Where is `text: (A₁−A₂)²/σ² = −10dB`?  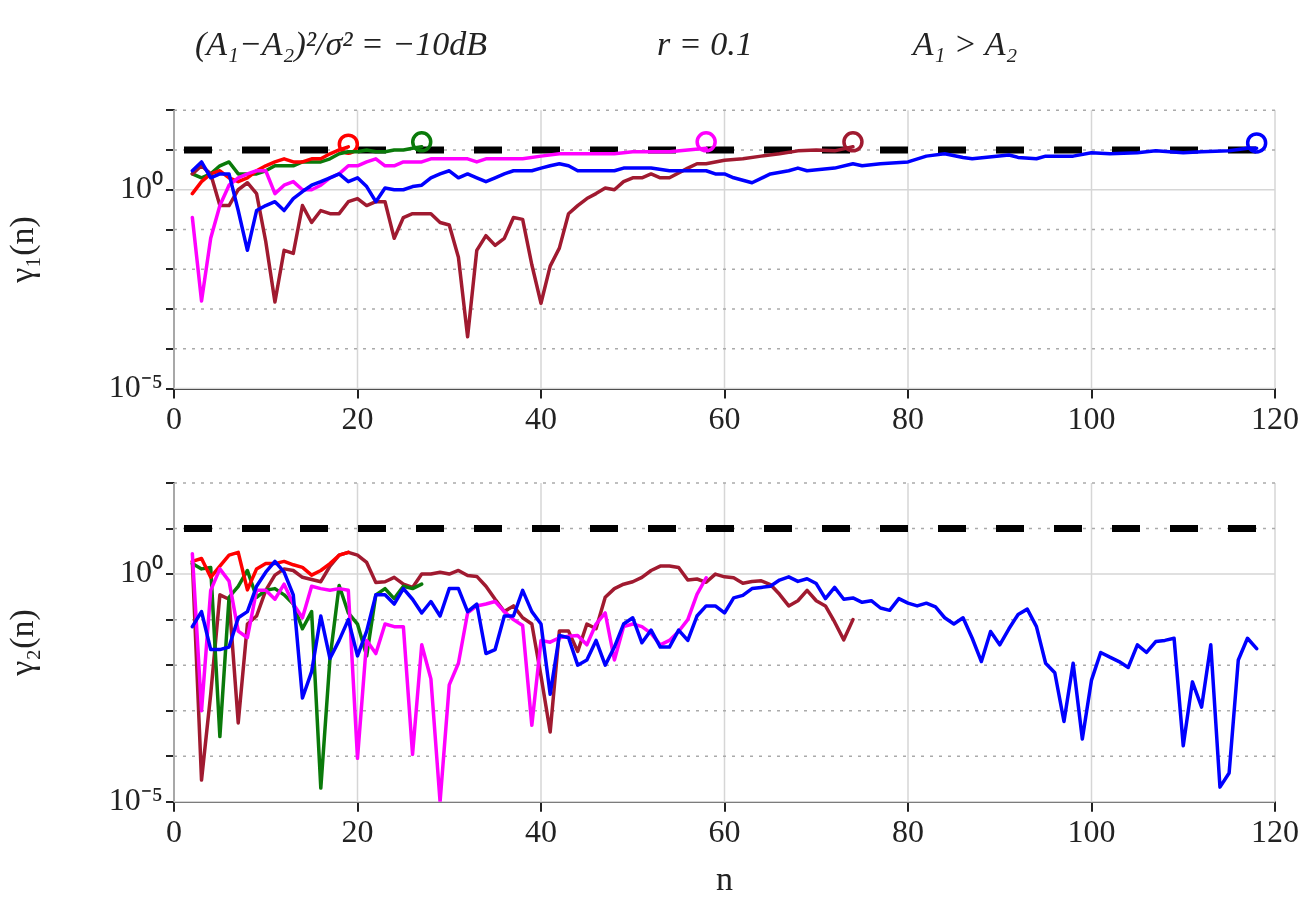
text: (A₁−A₂)²/σ² = −10dB is located at coordinates (341, 44).